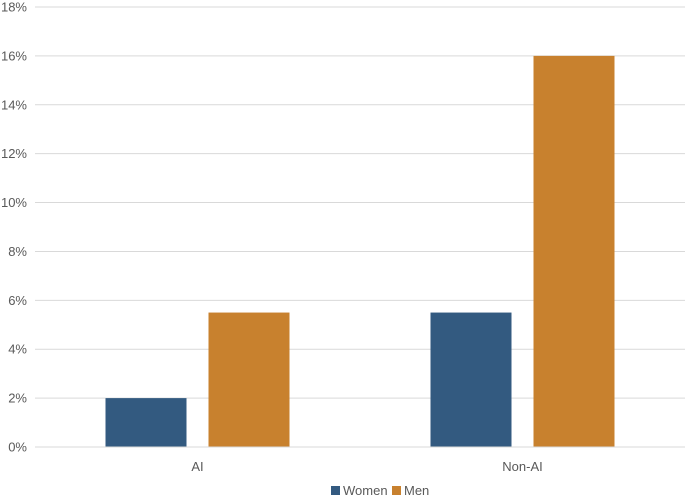 The height and width of the screenshot is (501, 685). What do you see at coordinates (360, 460) in the screenshot?
I see `x-axis: AI Non-AI` at bounding box center [360, 460].